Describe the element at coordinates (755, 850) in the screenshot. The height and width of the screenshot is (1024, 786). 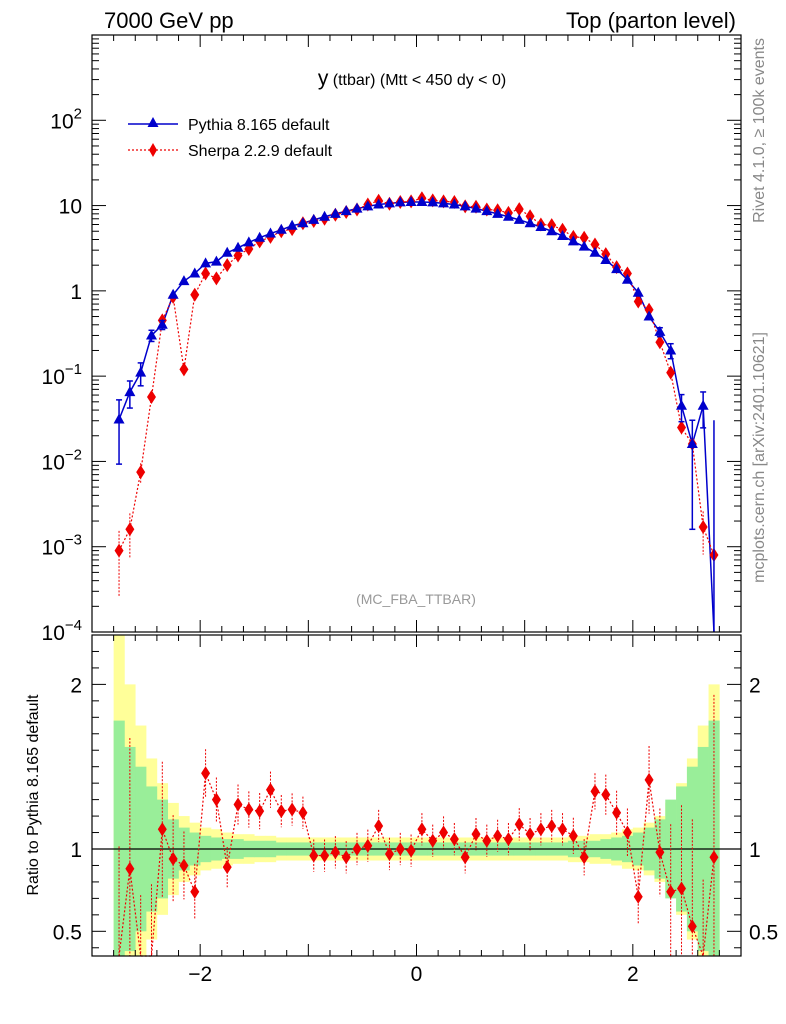
I see `ratio-y-tick-label-right: 1` at that location.